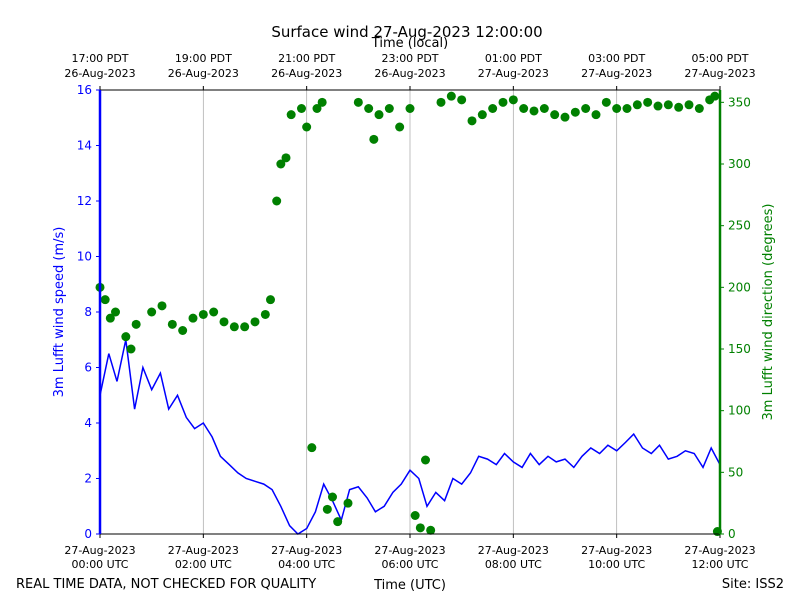 This screenshot has height=600, width=800. I want to click on x2-tick-label: 03:00 PDT, so click(616, 58).